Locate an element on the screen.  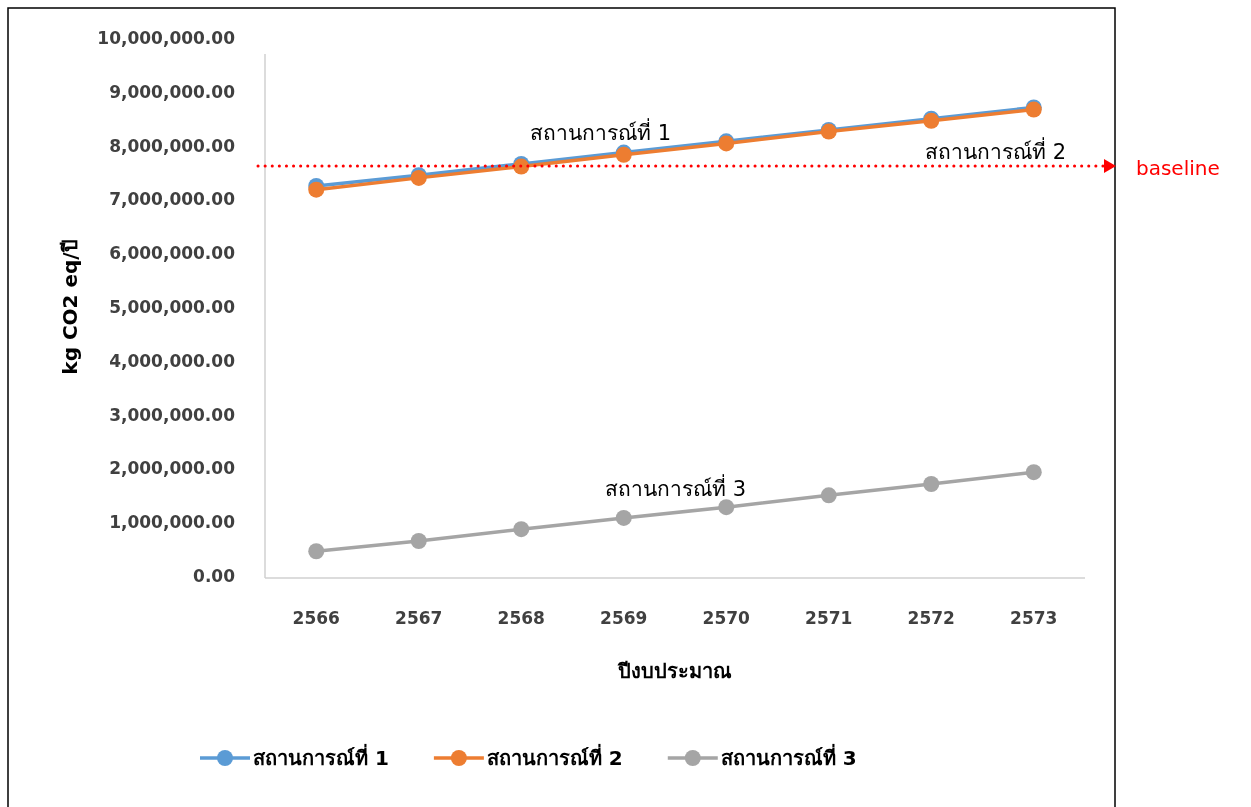
y-tick-label: 1,000,000.00 is located at coordinates (172, 522).